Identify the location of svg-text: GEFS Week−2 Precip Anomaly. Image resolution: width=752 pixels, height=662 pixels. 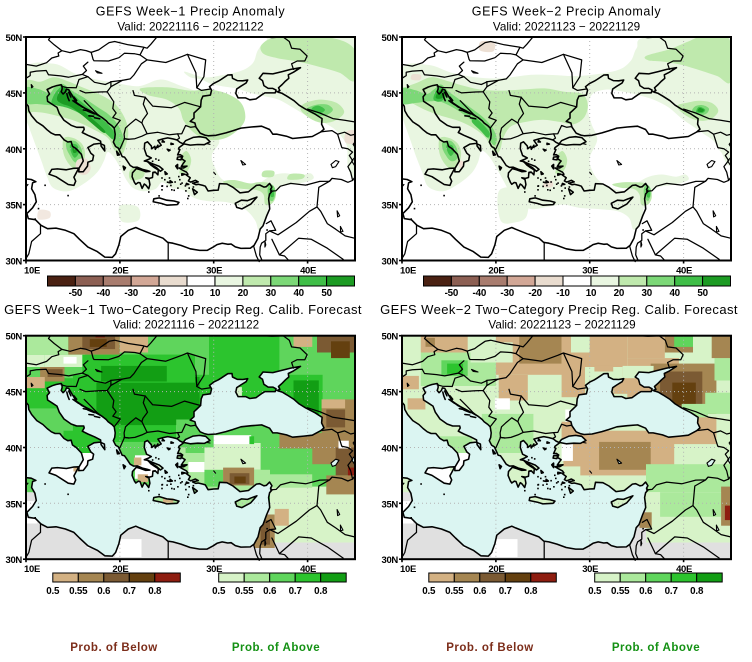
(567, 12).